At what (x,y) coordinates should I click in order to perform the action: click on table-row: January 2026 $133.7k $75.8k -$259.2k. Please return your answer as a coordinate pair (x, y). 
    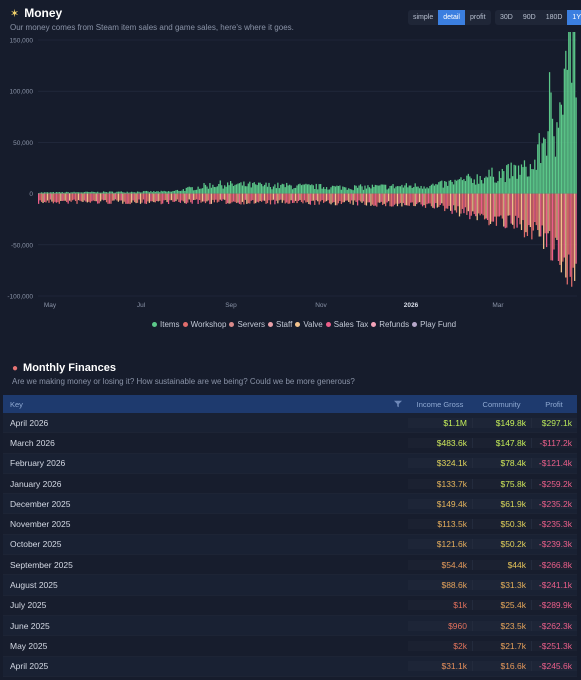
    Looking at the image, I should click on (290, 484).